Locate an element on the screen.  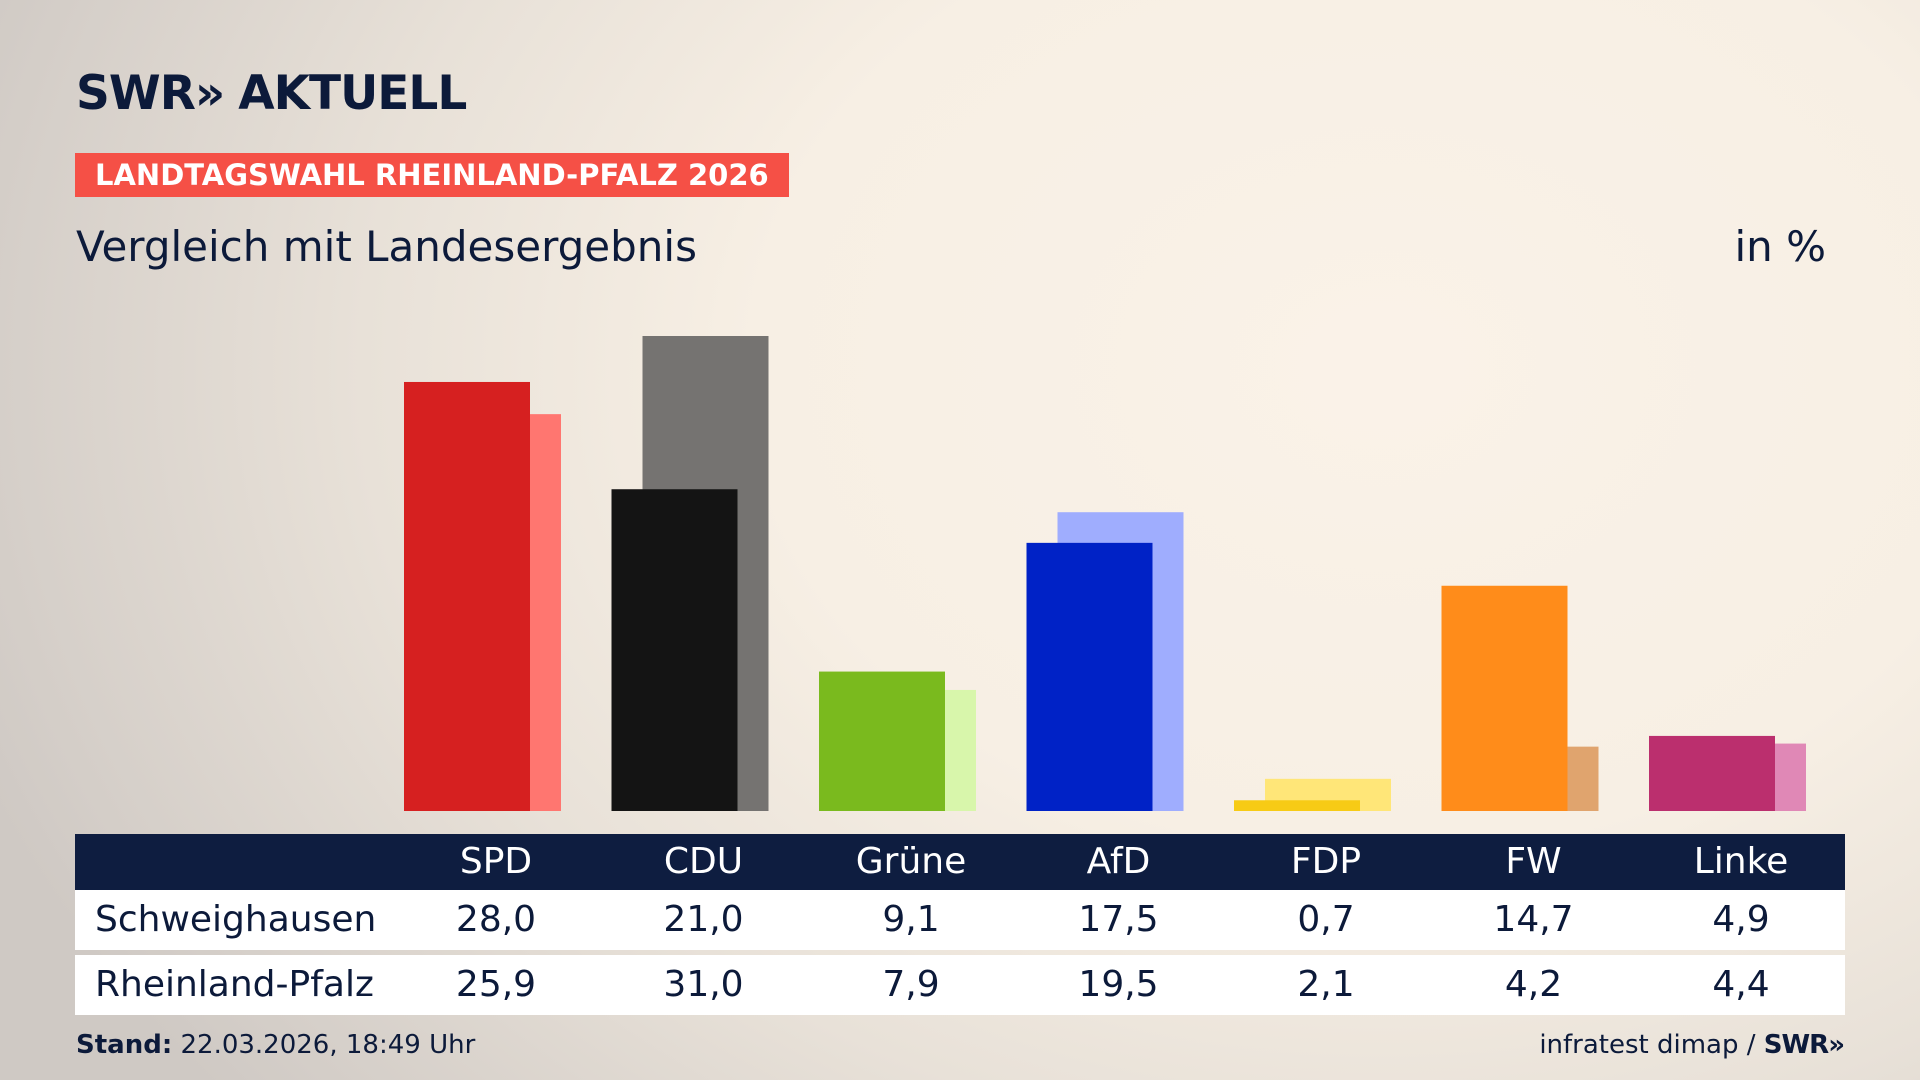
election-badge: LANDTAGSWAHL RHEINLAND-PFALZ 2026 is located at coordinates (432, 175).